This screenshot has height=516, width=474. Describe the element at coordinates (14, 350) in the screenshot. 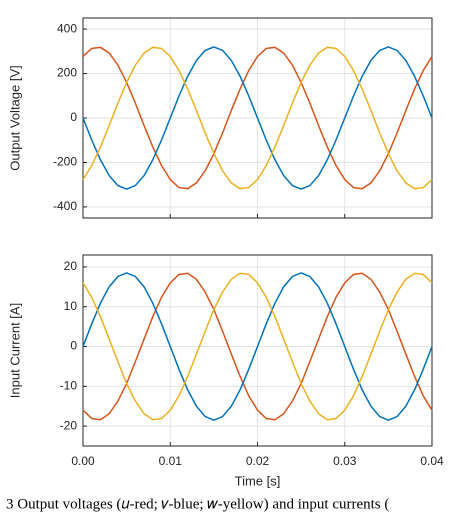

I see `y-axis-label: Input Current [A]` at that location.